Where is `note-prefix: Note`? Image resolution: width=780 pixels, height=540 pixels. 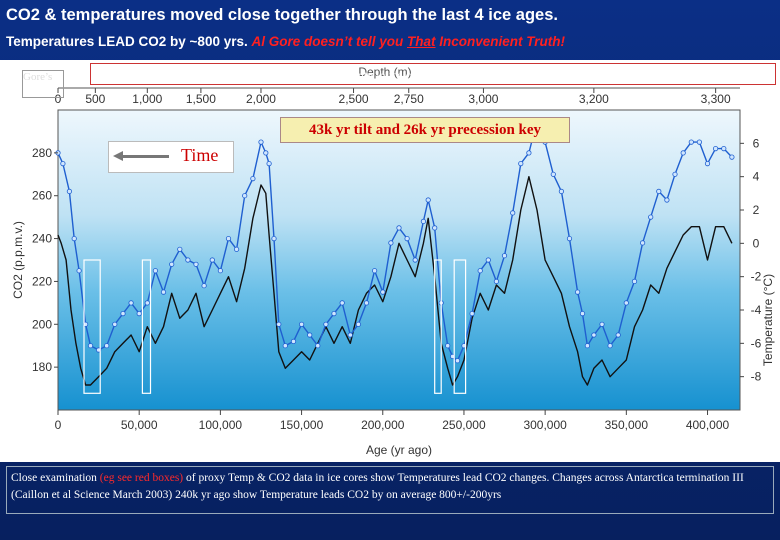
note-prefix: Note is located at coordinates (107, 75).